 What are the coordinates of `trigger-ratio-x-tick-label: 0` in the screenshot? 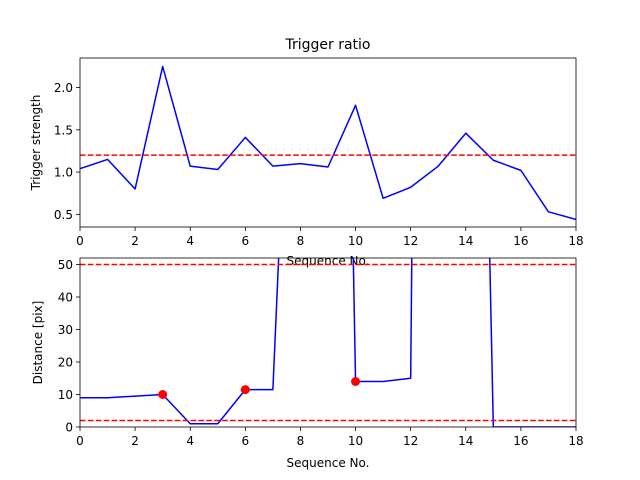 It's located at (80, 241).